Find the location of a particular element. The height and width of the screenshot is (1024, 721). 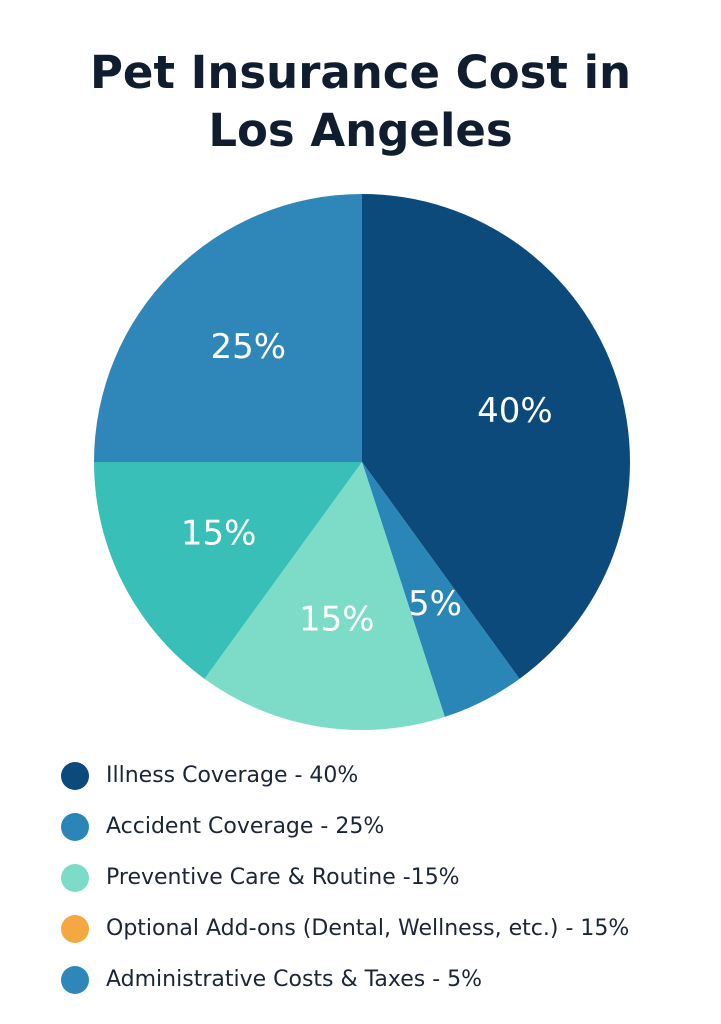

legend-text: Administrative Costs & Taxes - 5% is located at coordinates (294, 979).